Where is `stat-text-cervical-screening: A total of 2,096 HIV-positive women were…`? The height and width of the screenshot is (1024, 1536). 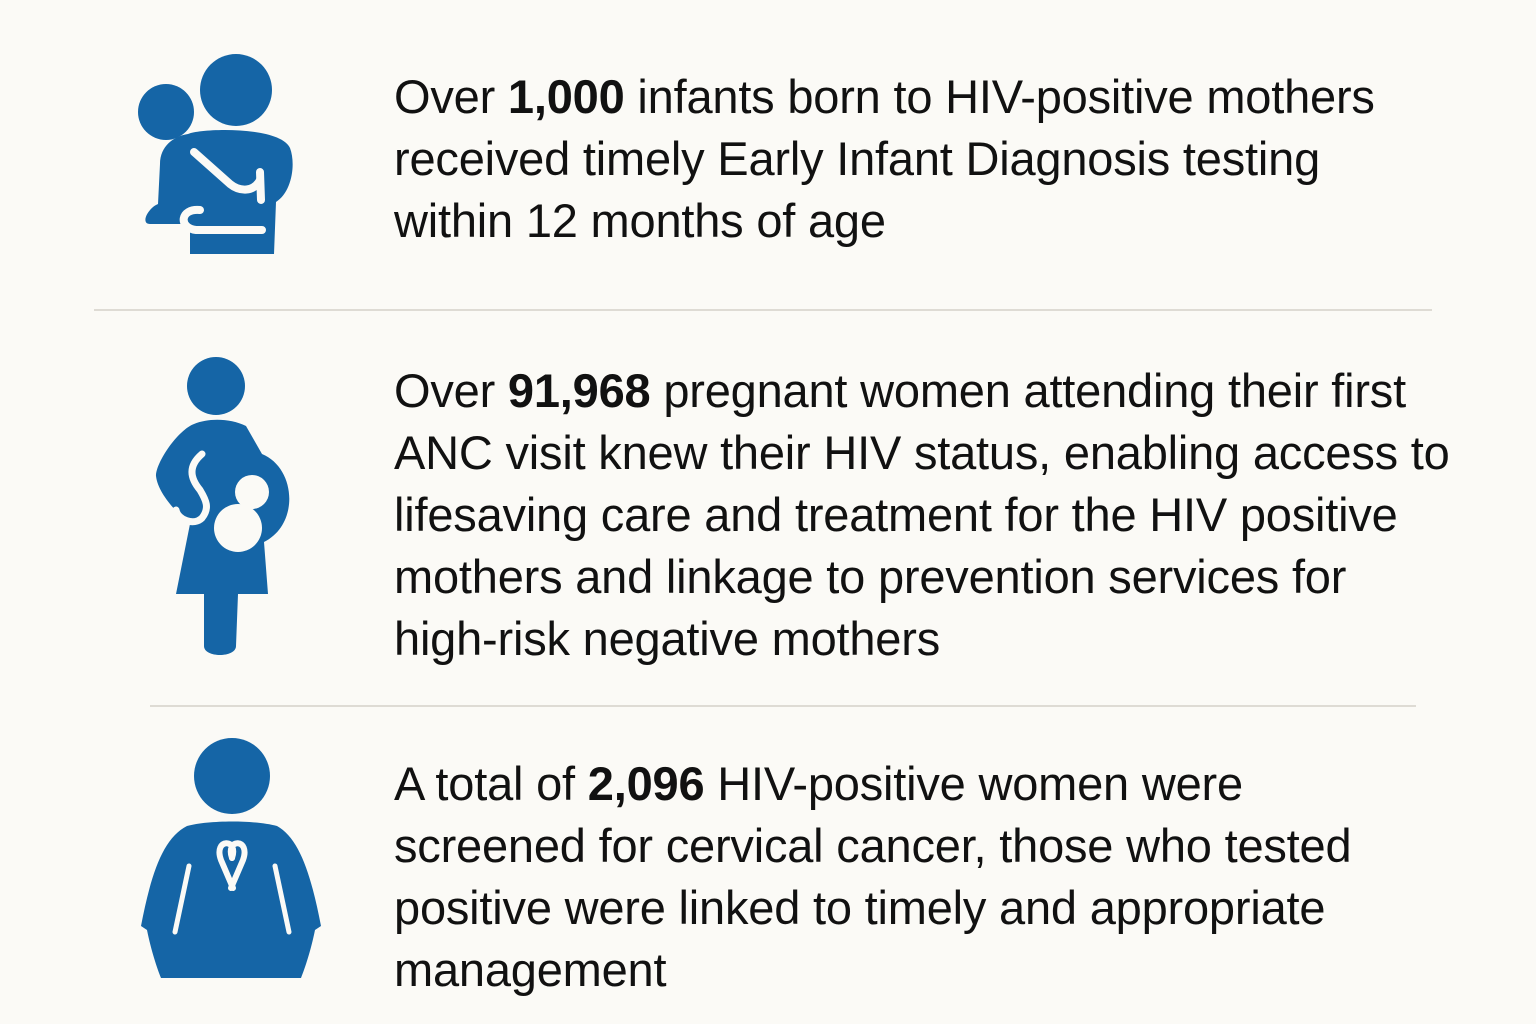 stat-text-cervical-screening: A total of 2,096 HIV-positive women were… is located at coordinates (873, 876).